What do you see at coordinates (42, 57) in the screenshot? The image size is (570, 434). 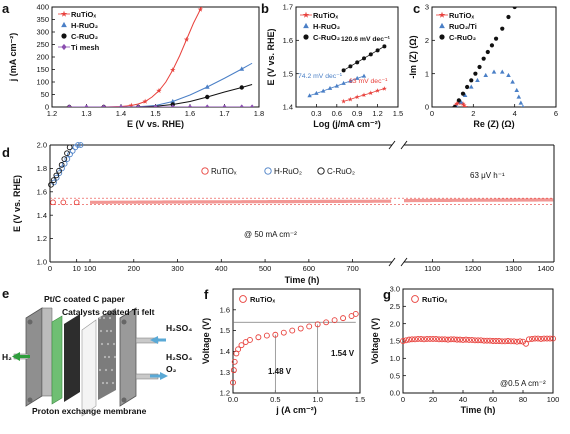 I see `y-tick-label: 200` at bounding box center [42, 57].